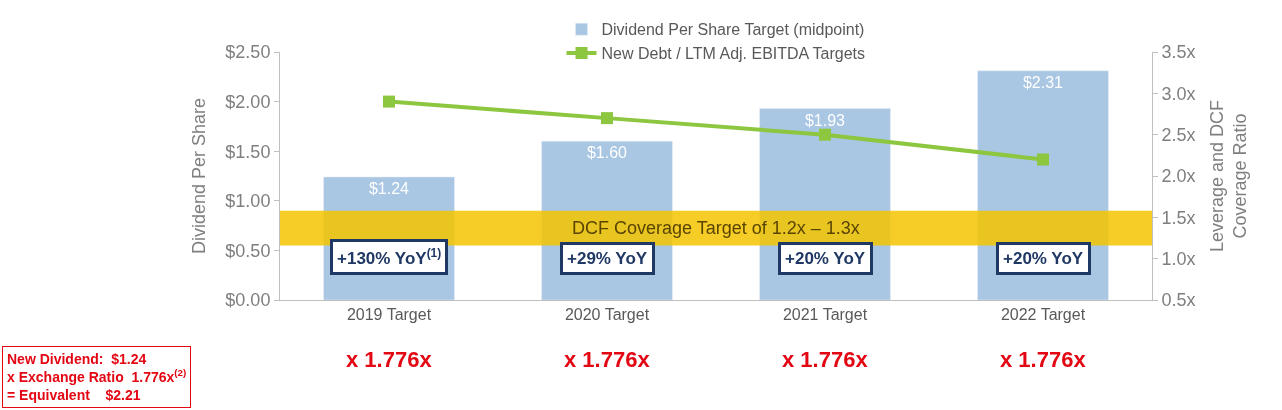 Image resolution: width=1282 pixels, height=410 pixels. Describe the element at coordinates (1178, 134) in the screenshot. I see `y2-tick-label: 2.5x` at that location.